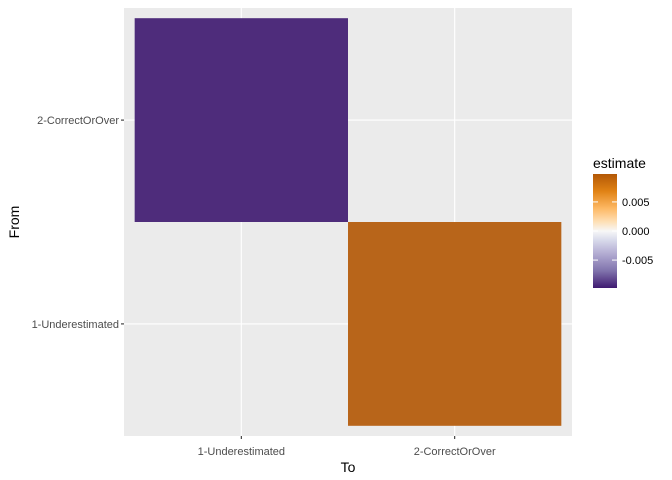 The image size is (672, 480). Describe the element at coordinates (636, 232) in the screenshot. I see `legend-tick-label-1: 0.000` at that location.